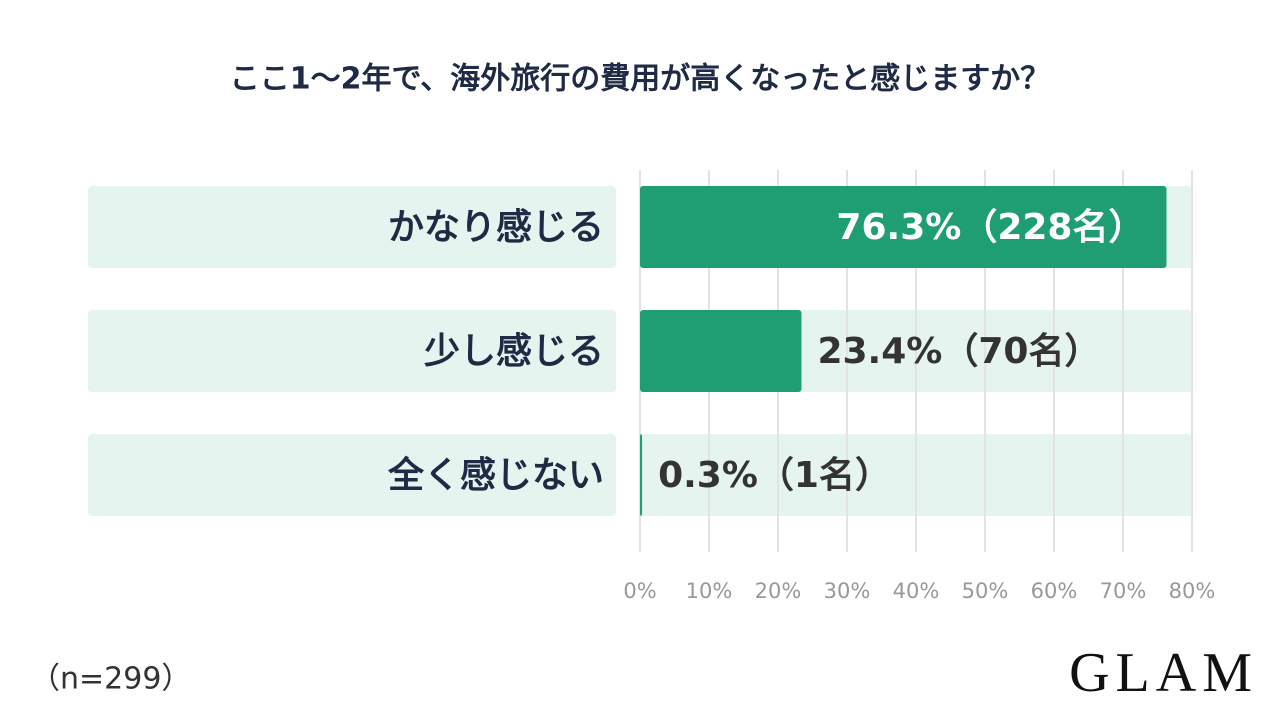 The width and height of the screenshot is (1280, 720). I want to click on x-tick-label: 60%, so click(1054, 591).